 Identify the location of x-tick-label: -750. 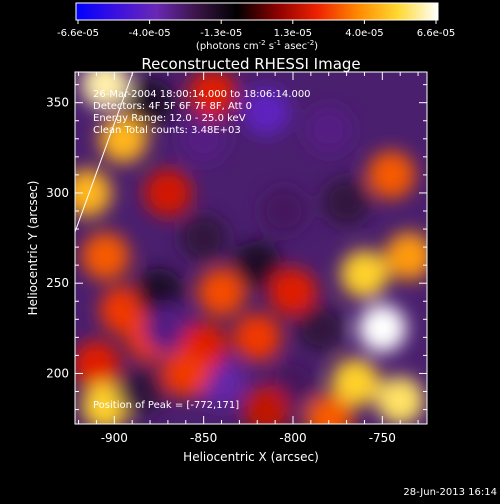
(382, 438).